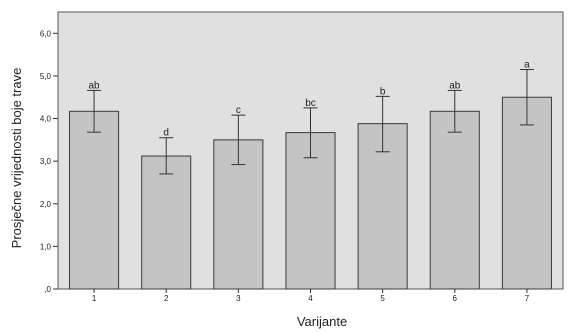  I want to click on significance-label: c, so click(238, 110).